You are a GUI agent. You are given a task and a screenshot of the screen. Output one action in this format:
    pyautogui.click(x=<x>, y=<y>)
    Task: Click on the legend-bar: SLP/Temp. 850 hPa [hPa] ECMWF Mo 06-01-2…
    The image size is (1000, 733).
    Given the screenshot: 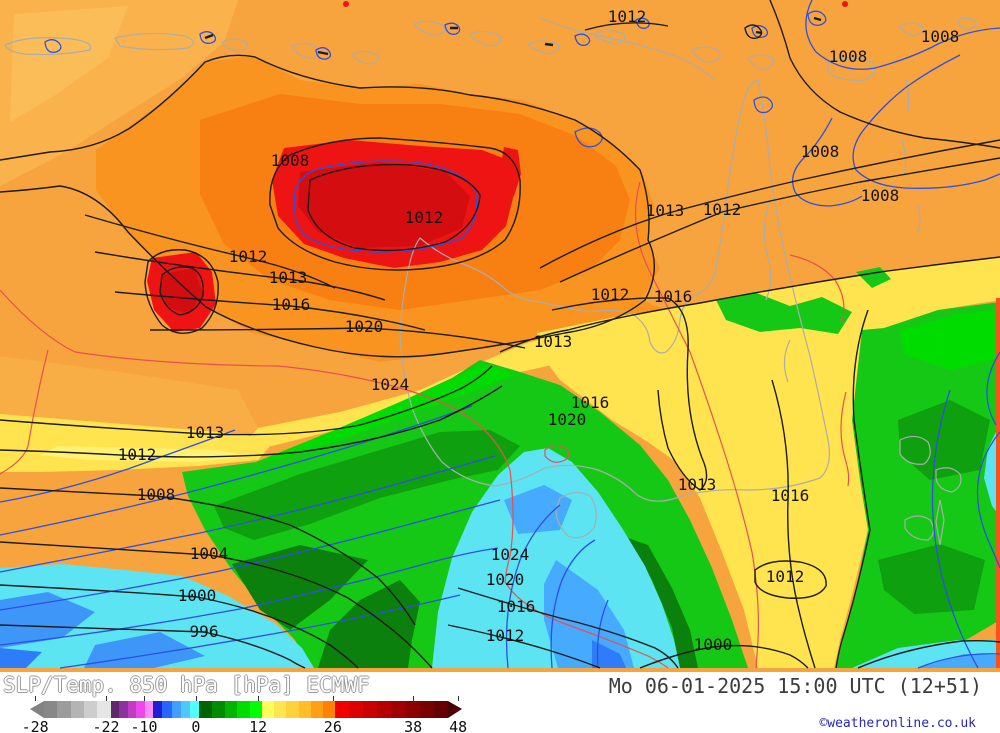 What is the action you would take?
    pyautogui.click(x=500, y=702)
    